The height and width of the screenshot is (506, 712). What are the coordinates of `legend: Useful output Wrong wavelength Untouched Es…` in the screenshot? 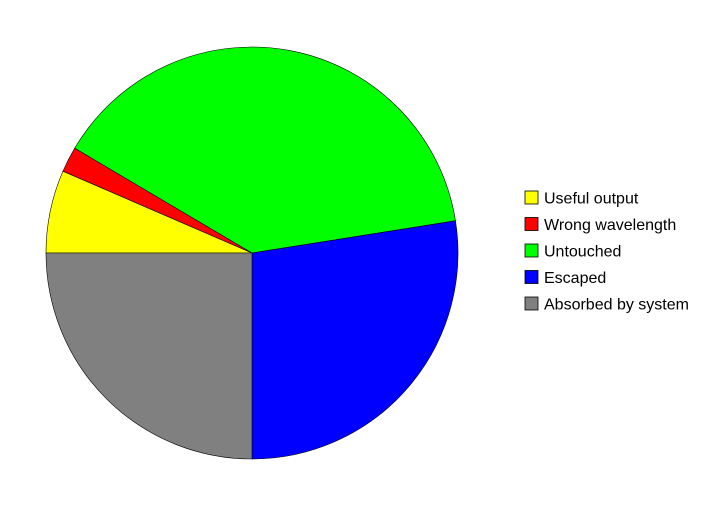 It's located at (606, 252).